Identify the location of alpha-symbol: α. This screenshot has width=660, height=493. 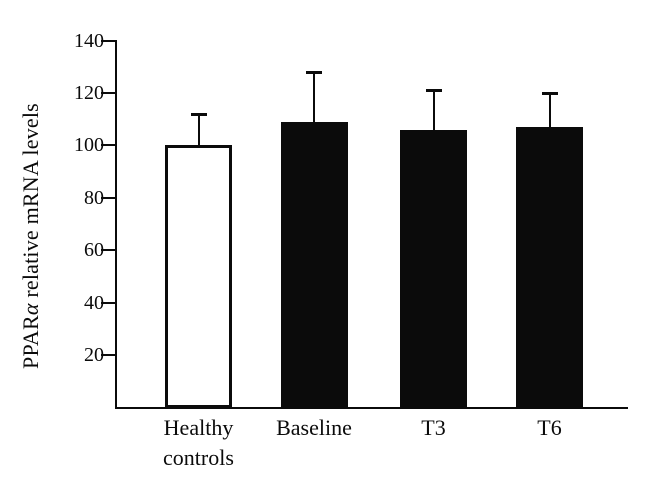
(30, 309).